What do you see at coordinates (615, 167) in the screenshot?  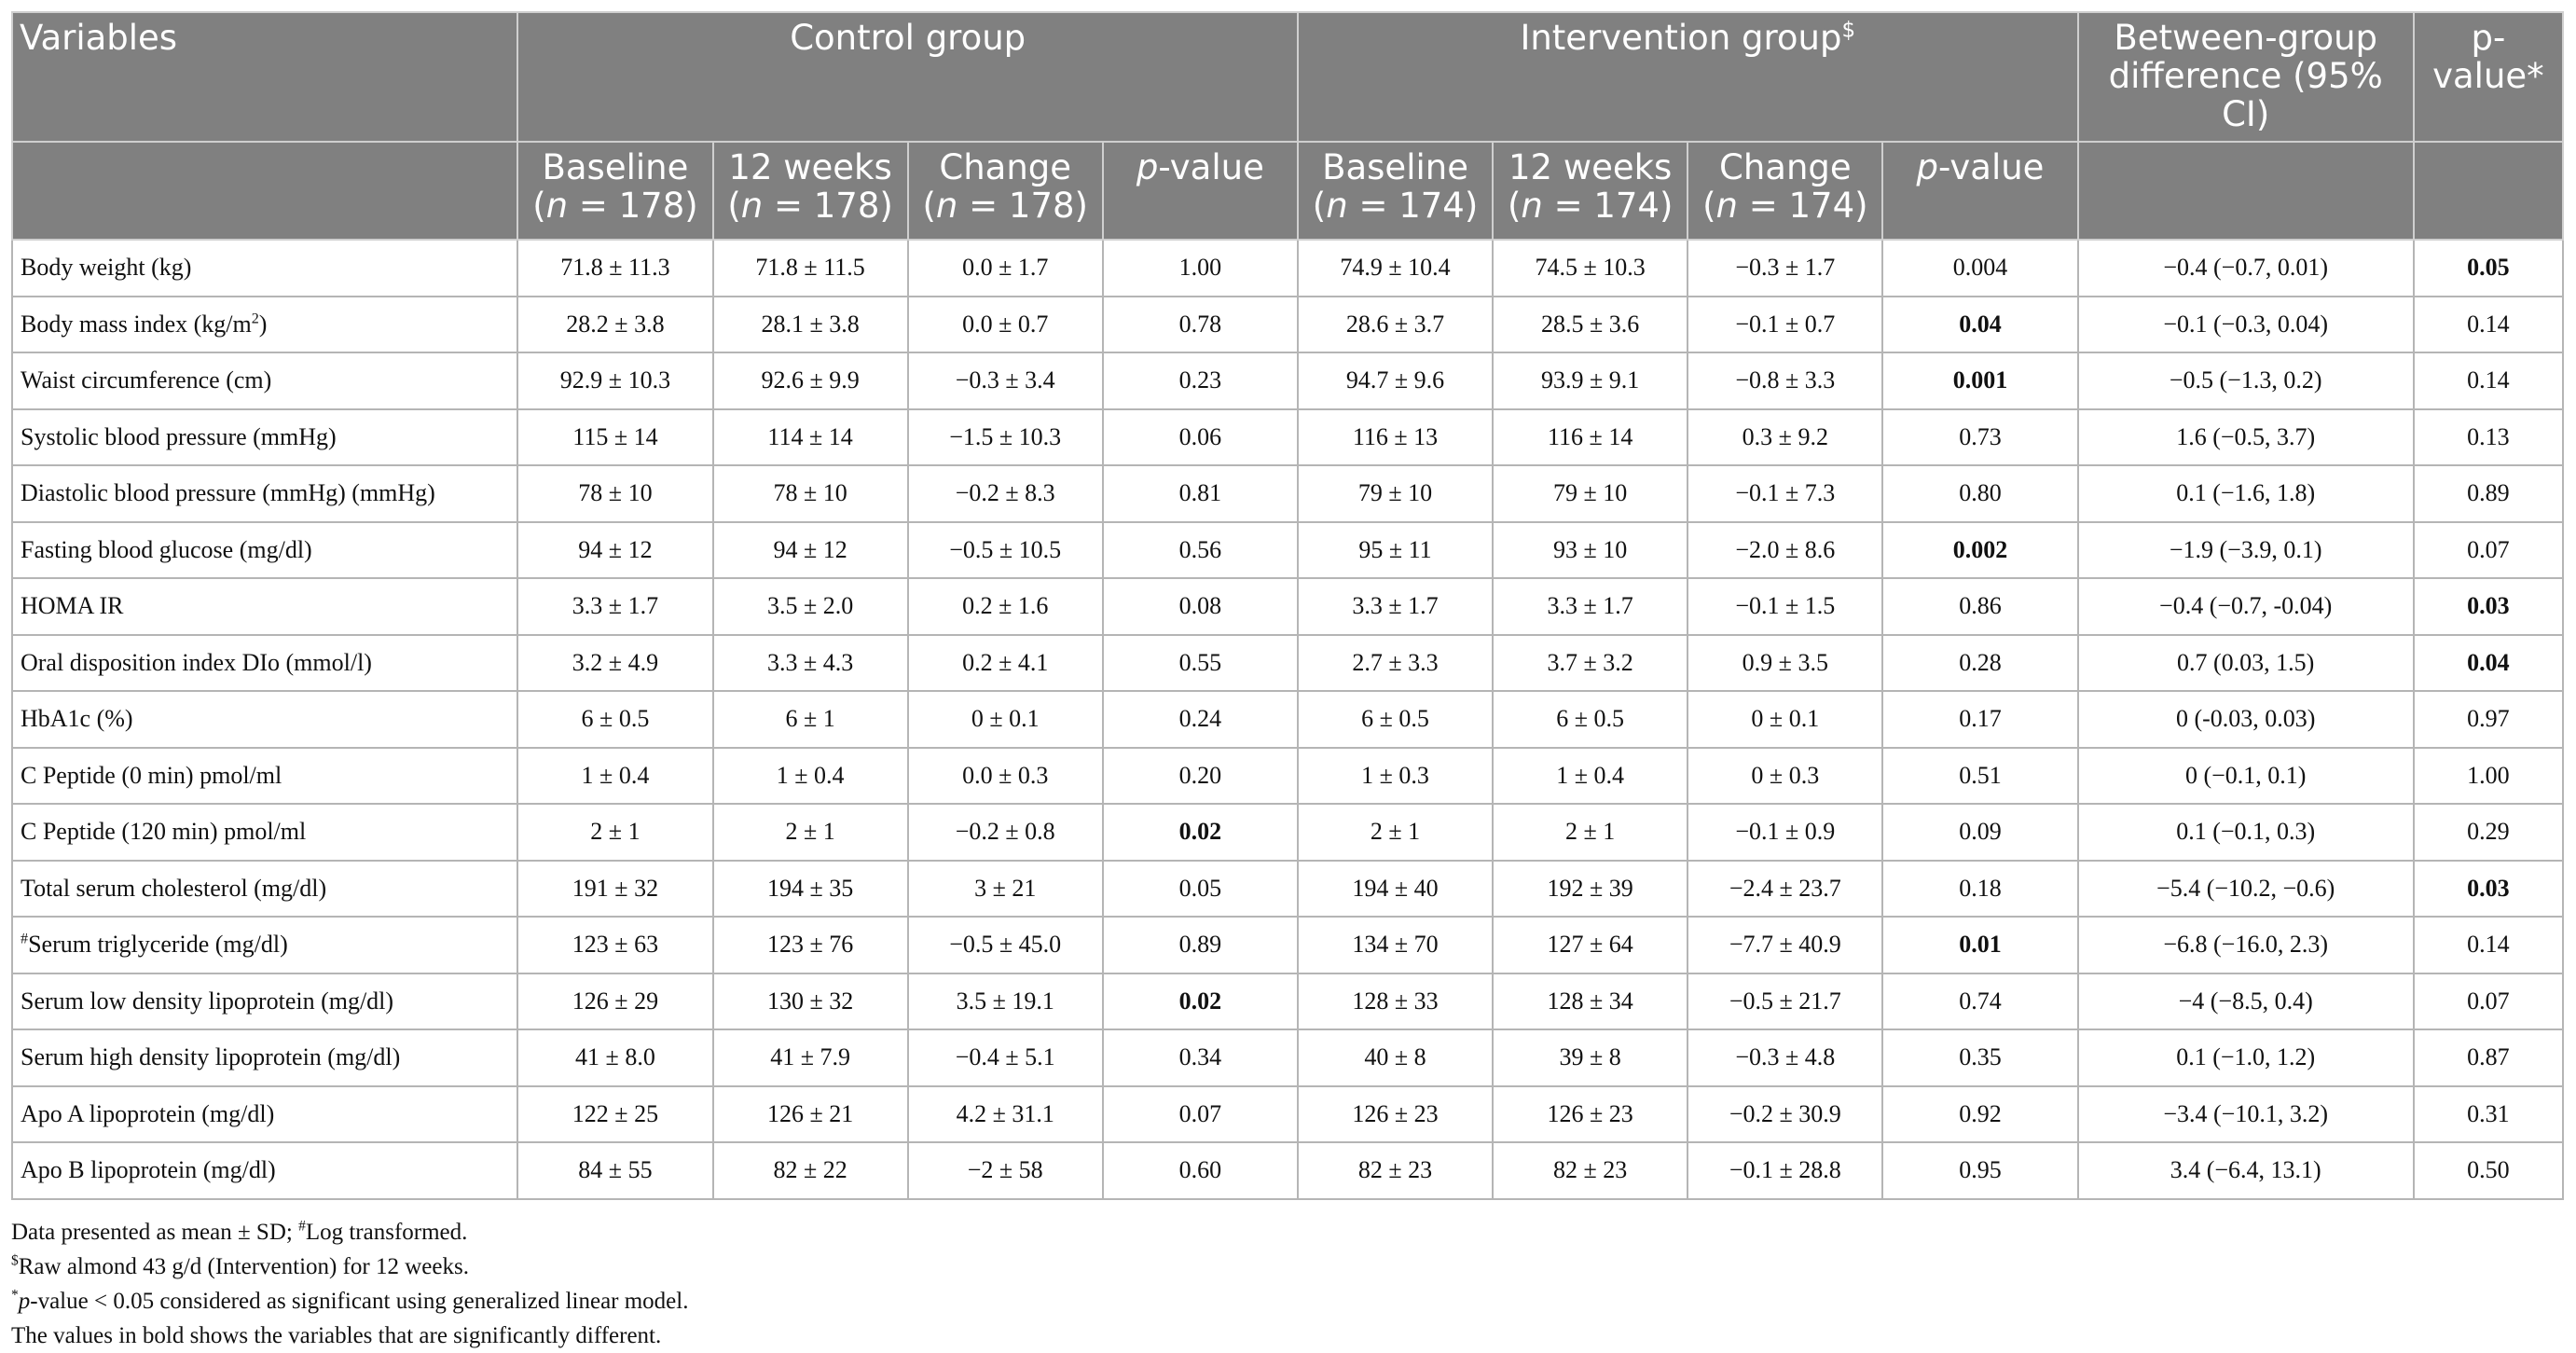 I see `header-baseline-label: Baseline` at bounding box center [615, 167].